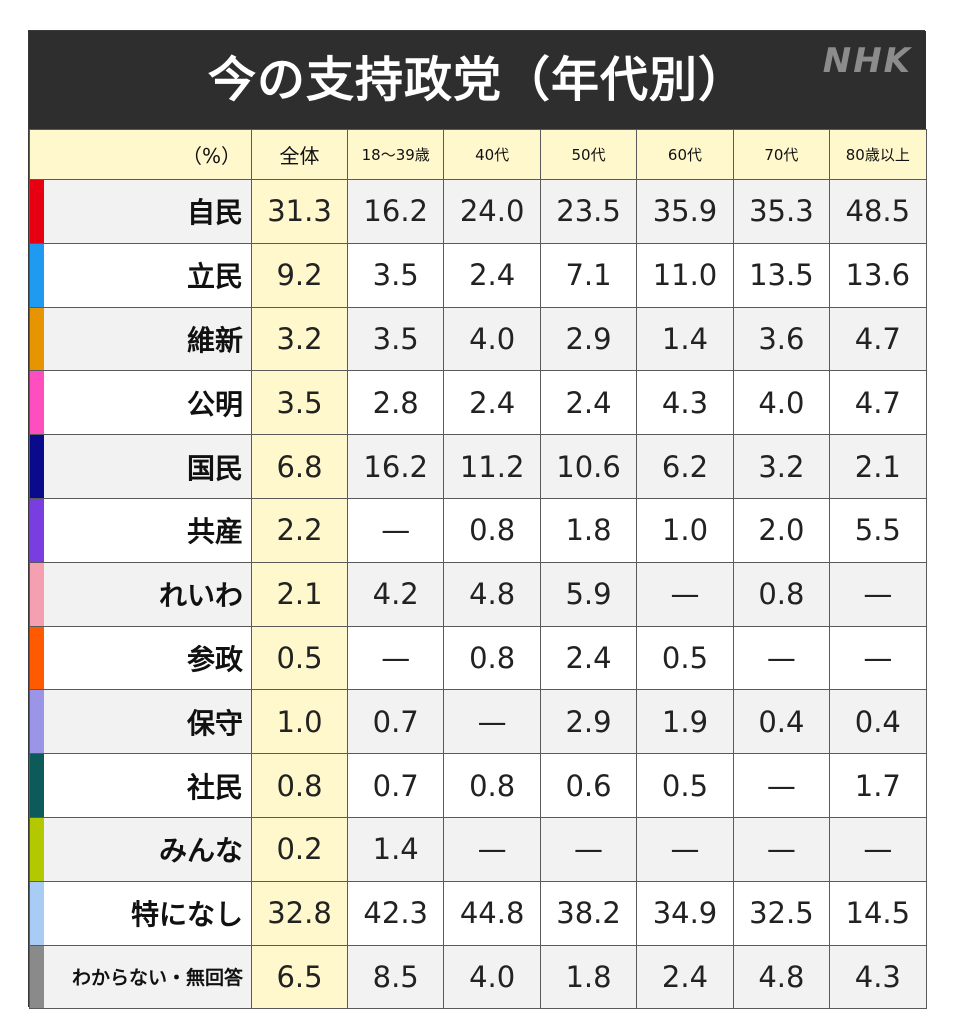 This screenshot has width=953, height=1024. I want to click on party-name: 共産, so click(214, 532).